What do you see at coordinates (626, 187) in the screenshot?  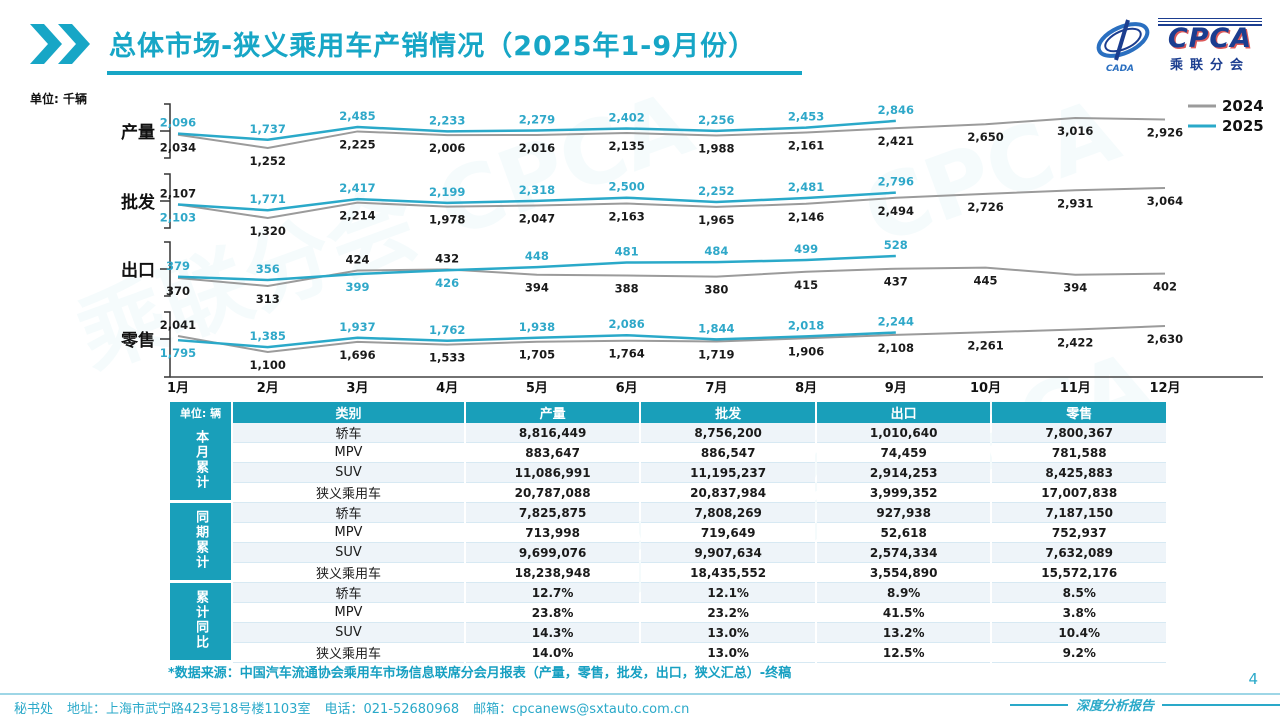 I see `value-label-2025: 2,500` at bounding box center [626, 187].